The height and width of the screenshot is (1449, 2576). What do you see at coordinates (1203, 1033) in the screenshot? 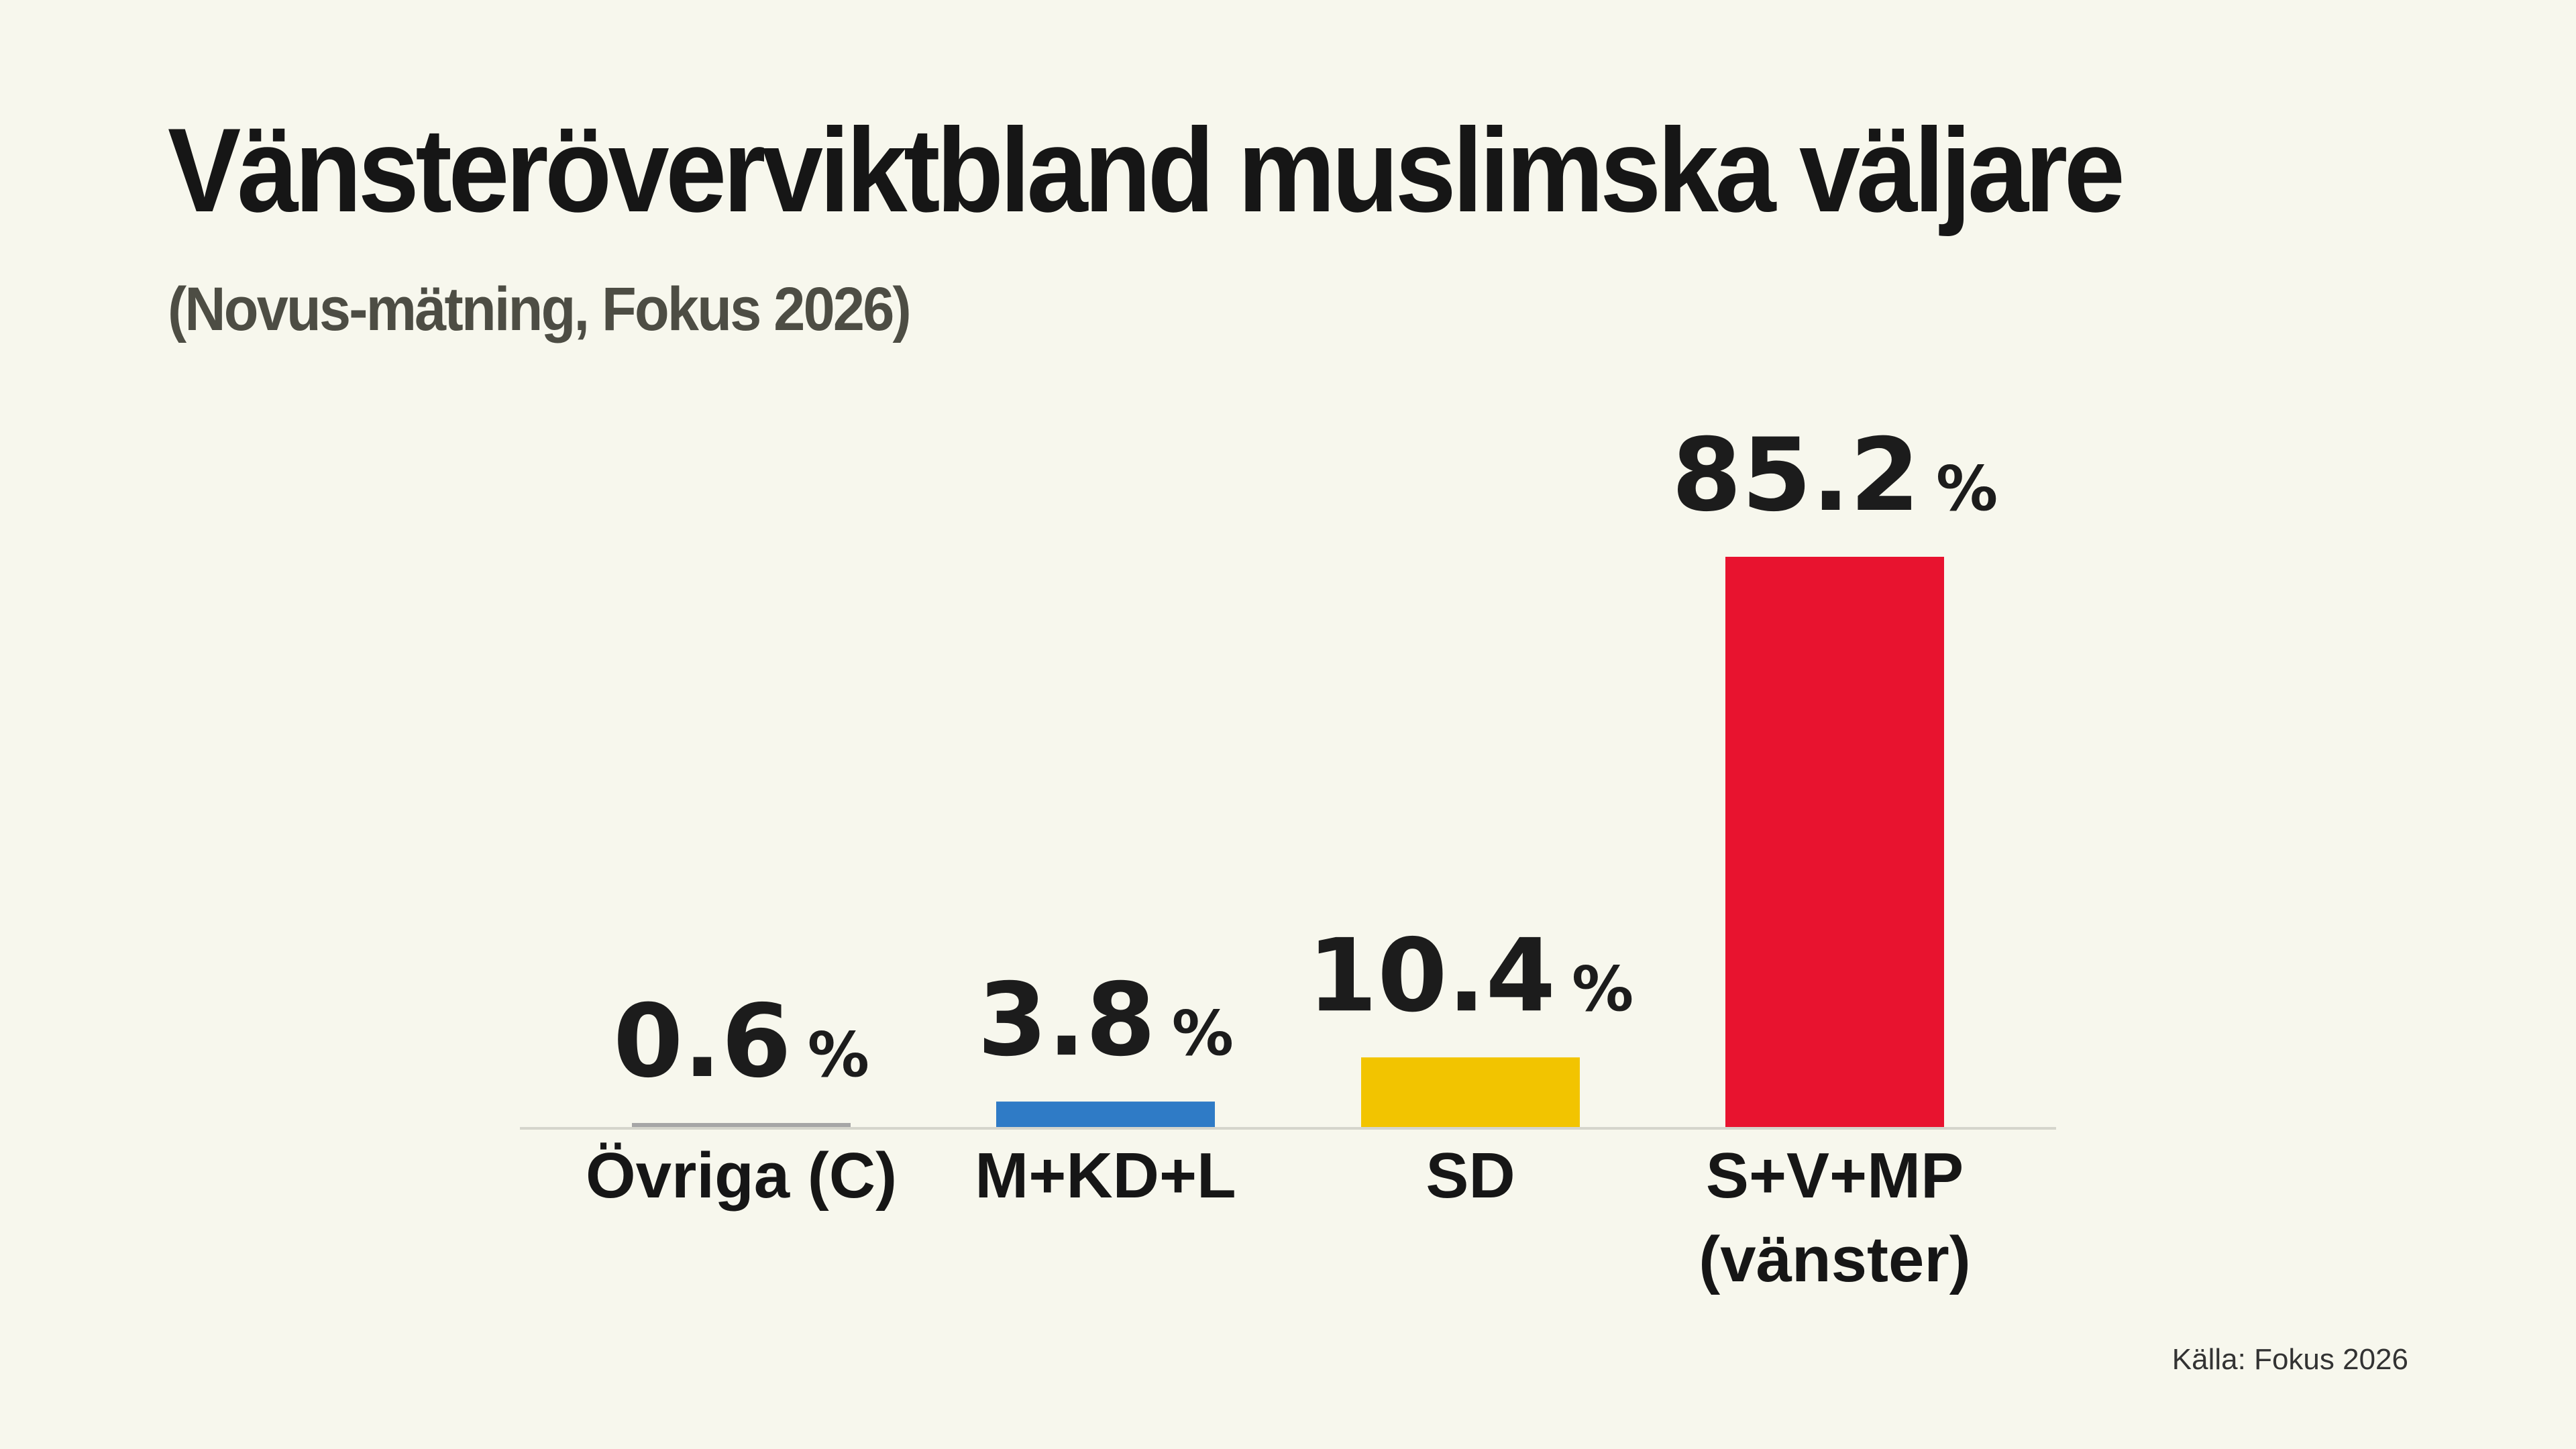
I see `value-unit-1: %` at bounding box center [1203, 1033].